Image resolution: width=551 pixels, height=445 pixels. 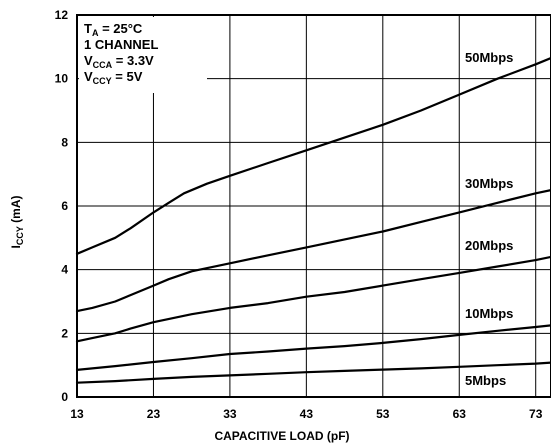 What do you see at coordinates (77, 414) in the screenshot?
I see `x-tick-label: 13` at bounding box center [77, 414].